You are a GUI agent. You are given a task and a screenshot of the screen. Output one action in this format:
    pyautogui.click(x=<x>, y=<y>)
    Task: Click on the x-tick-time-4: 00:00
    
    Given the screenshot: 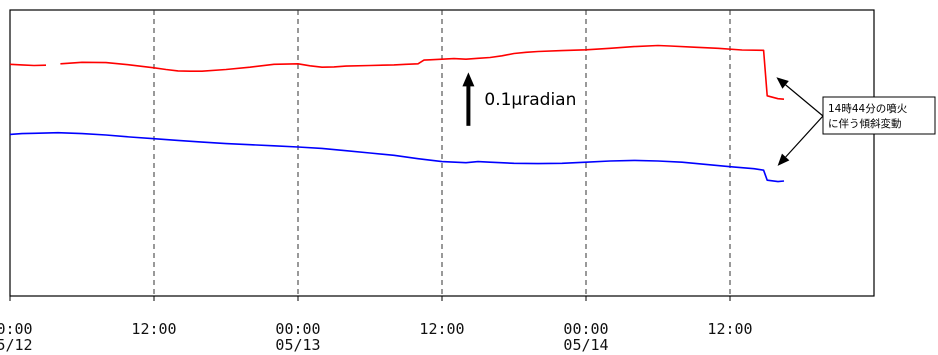 What is the action you would take?
    pyautogui.click(x=585, y=329)
    